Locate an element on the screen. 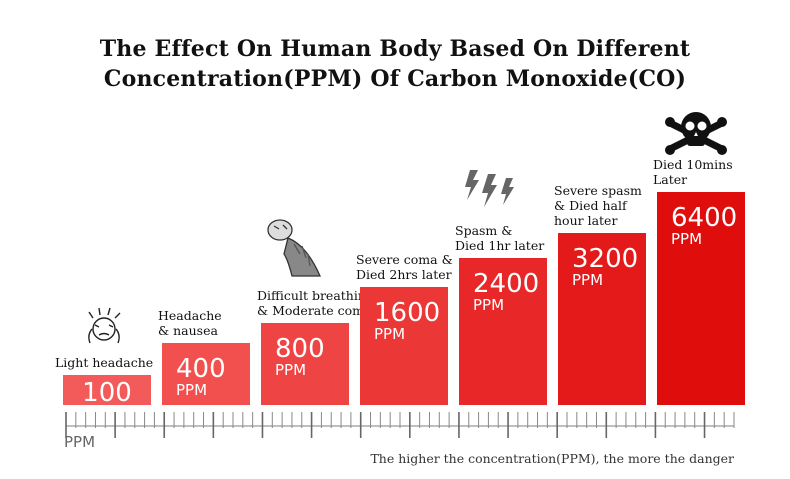  bar-value-label: 400 is located at coordinates (201, 369).